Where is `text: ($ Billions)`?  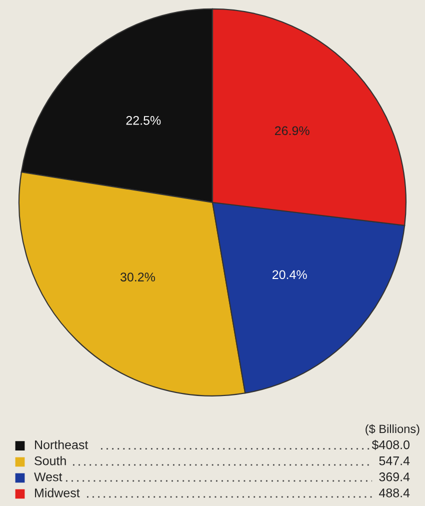
text: ($ Billions) is located at coordinates (393, 430).